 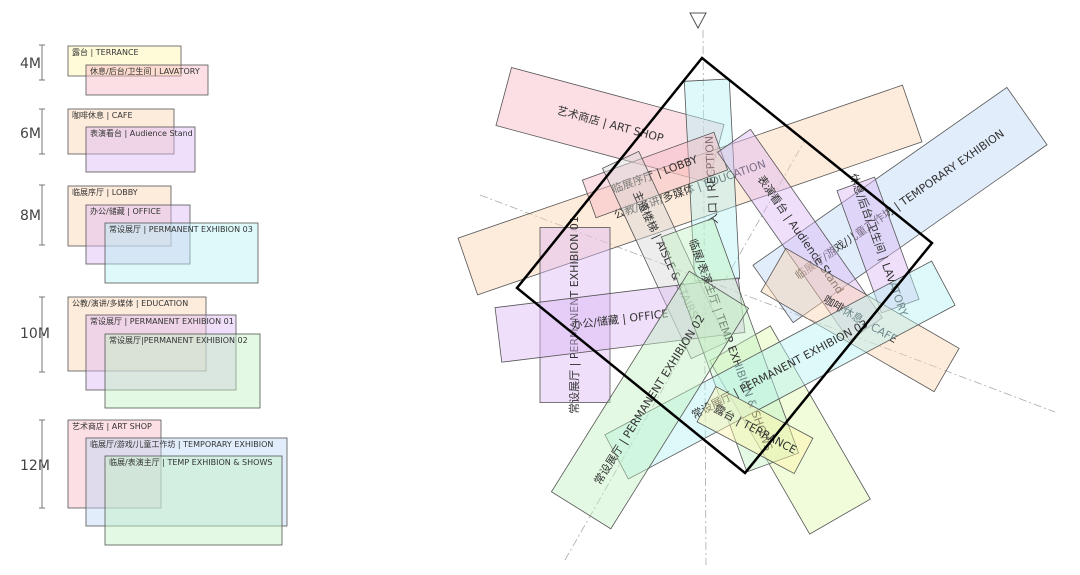 What do you see at coordinates (141, 133) in the screenshot?
I see `room-label: 表演看台 | Audience Stand` at bounding box center [141, 133].